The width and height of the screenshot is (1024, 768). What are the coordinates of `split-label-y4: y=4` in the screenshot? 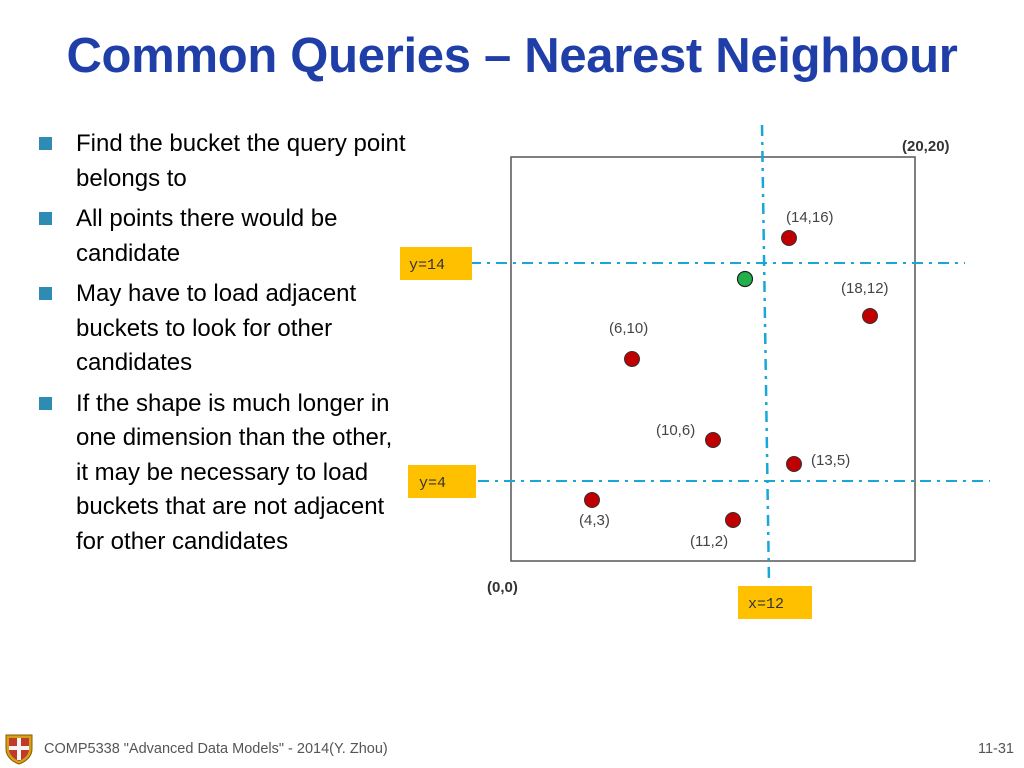 It's located at (432, 483).